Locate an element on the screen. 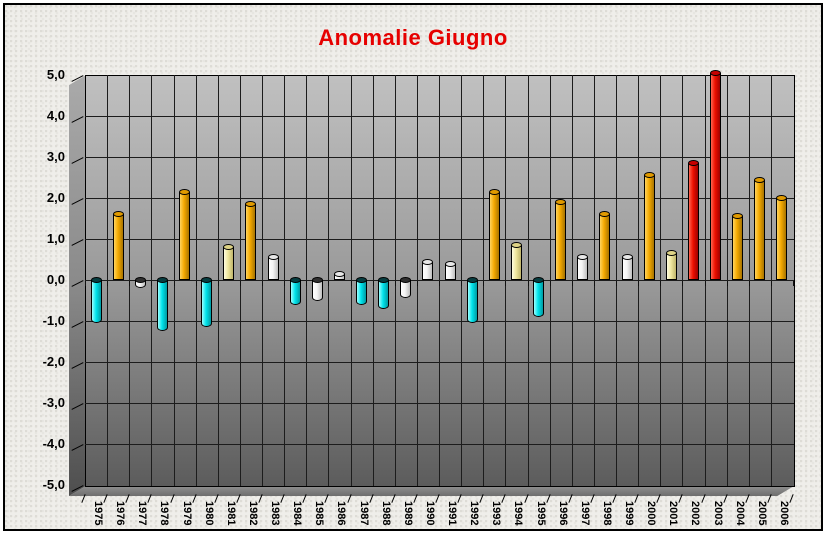 The image size is (828, 535). bar-1985 is located at coordinates (317, 290).